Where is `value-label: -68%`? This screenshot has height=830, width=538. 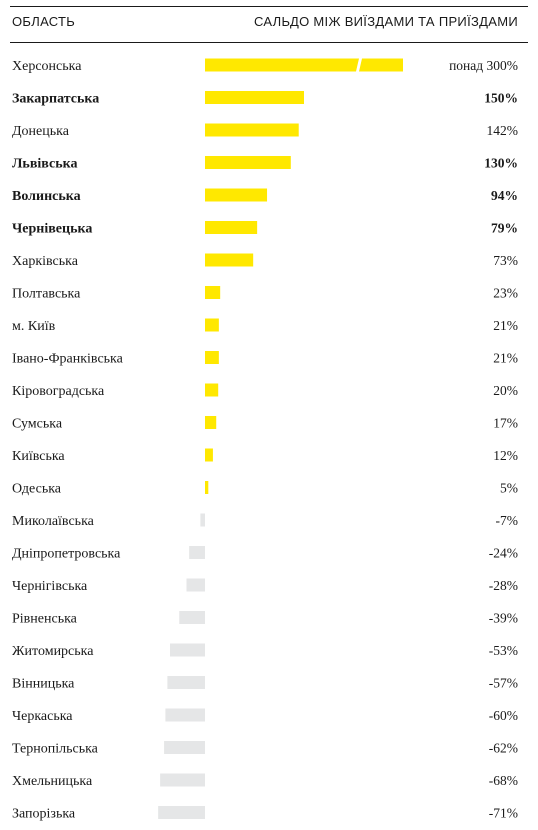 value-label: -68% is located at coordinates (503, 780).